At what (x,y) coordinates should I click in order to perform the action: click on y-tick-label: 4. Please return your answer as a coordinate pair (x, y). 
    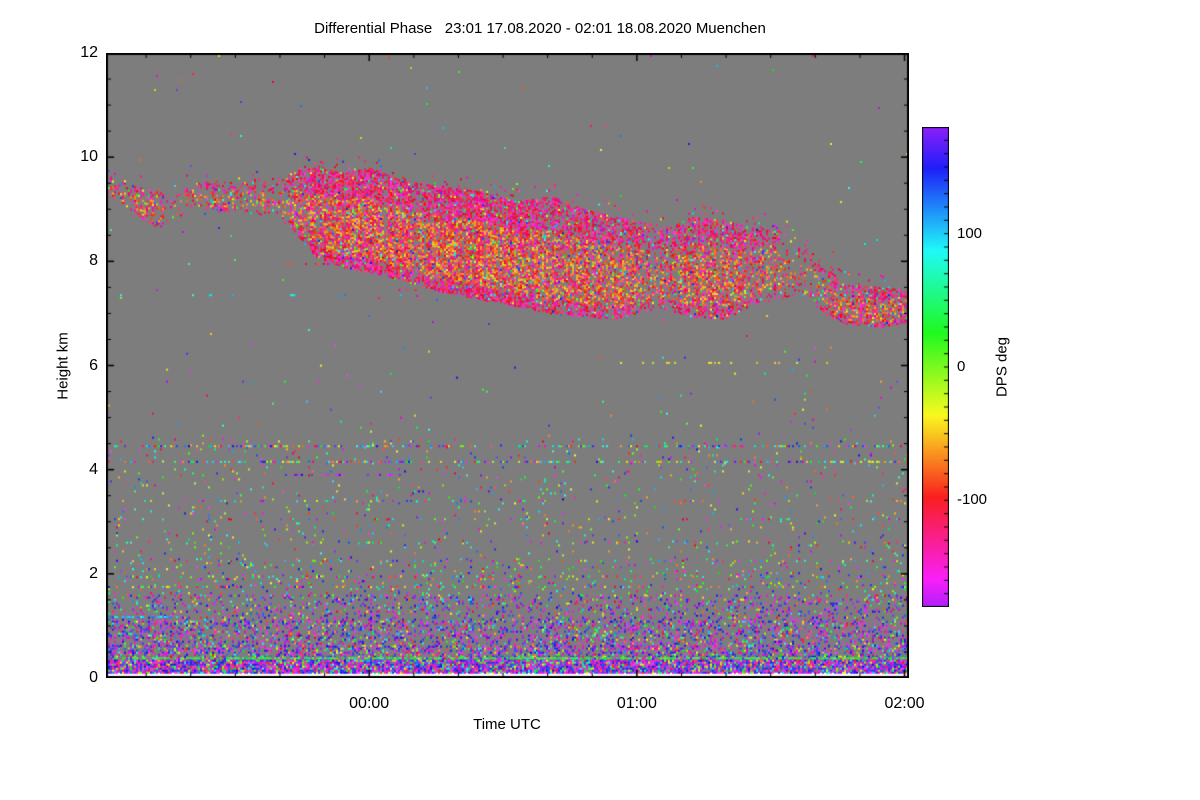
    Looking at the image, I should click on (93, 469).